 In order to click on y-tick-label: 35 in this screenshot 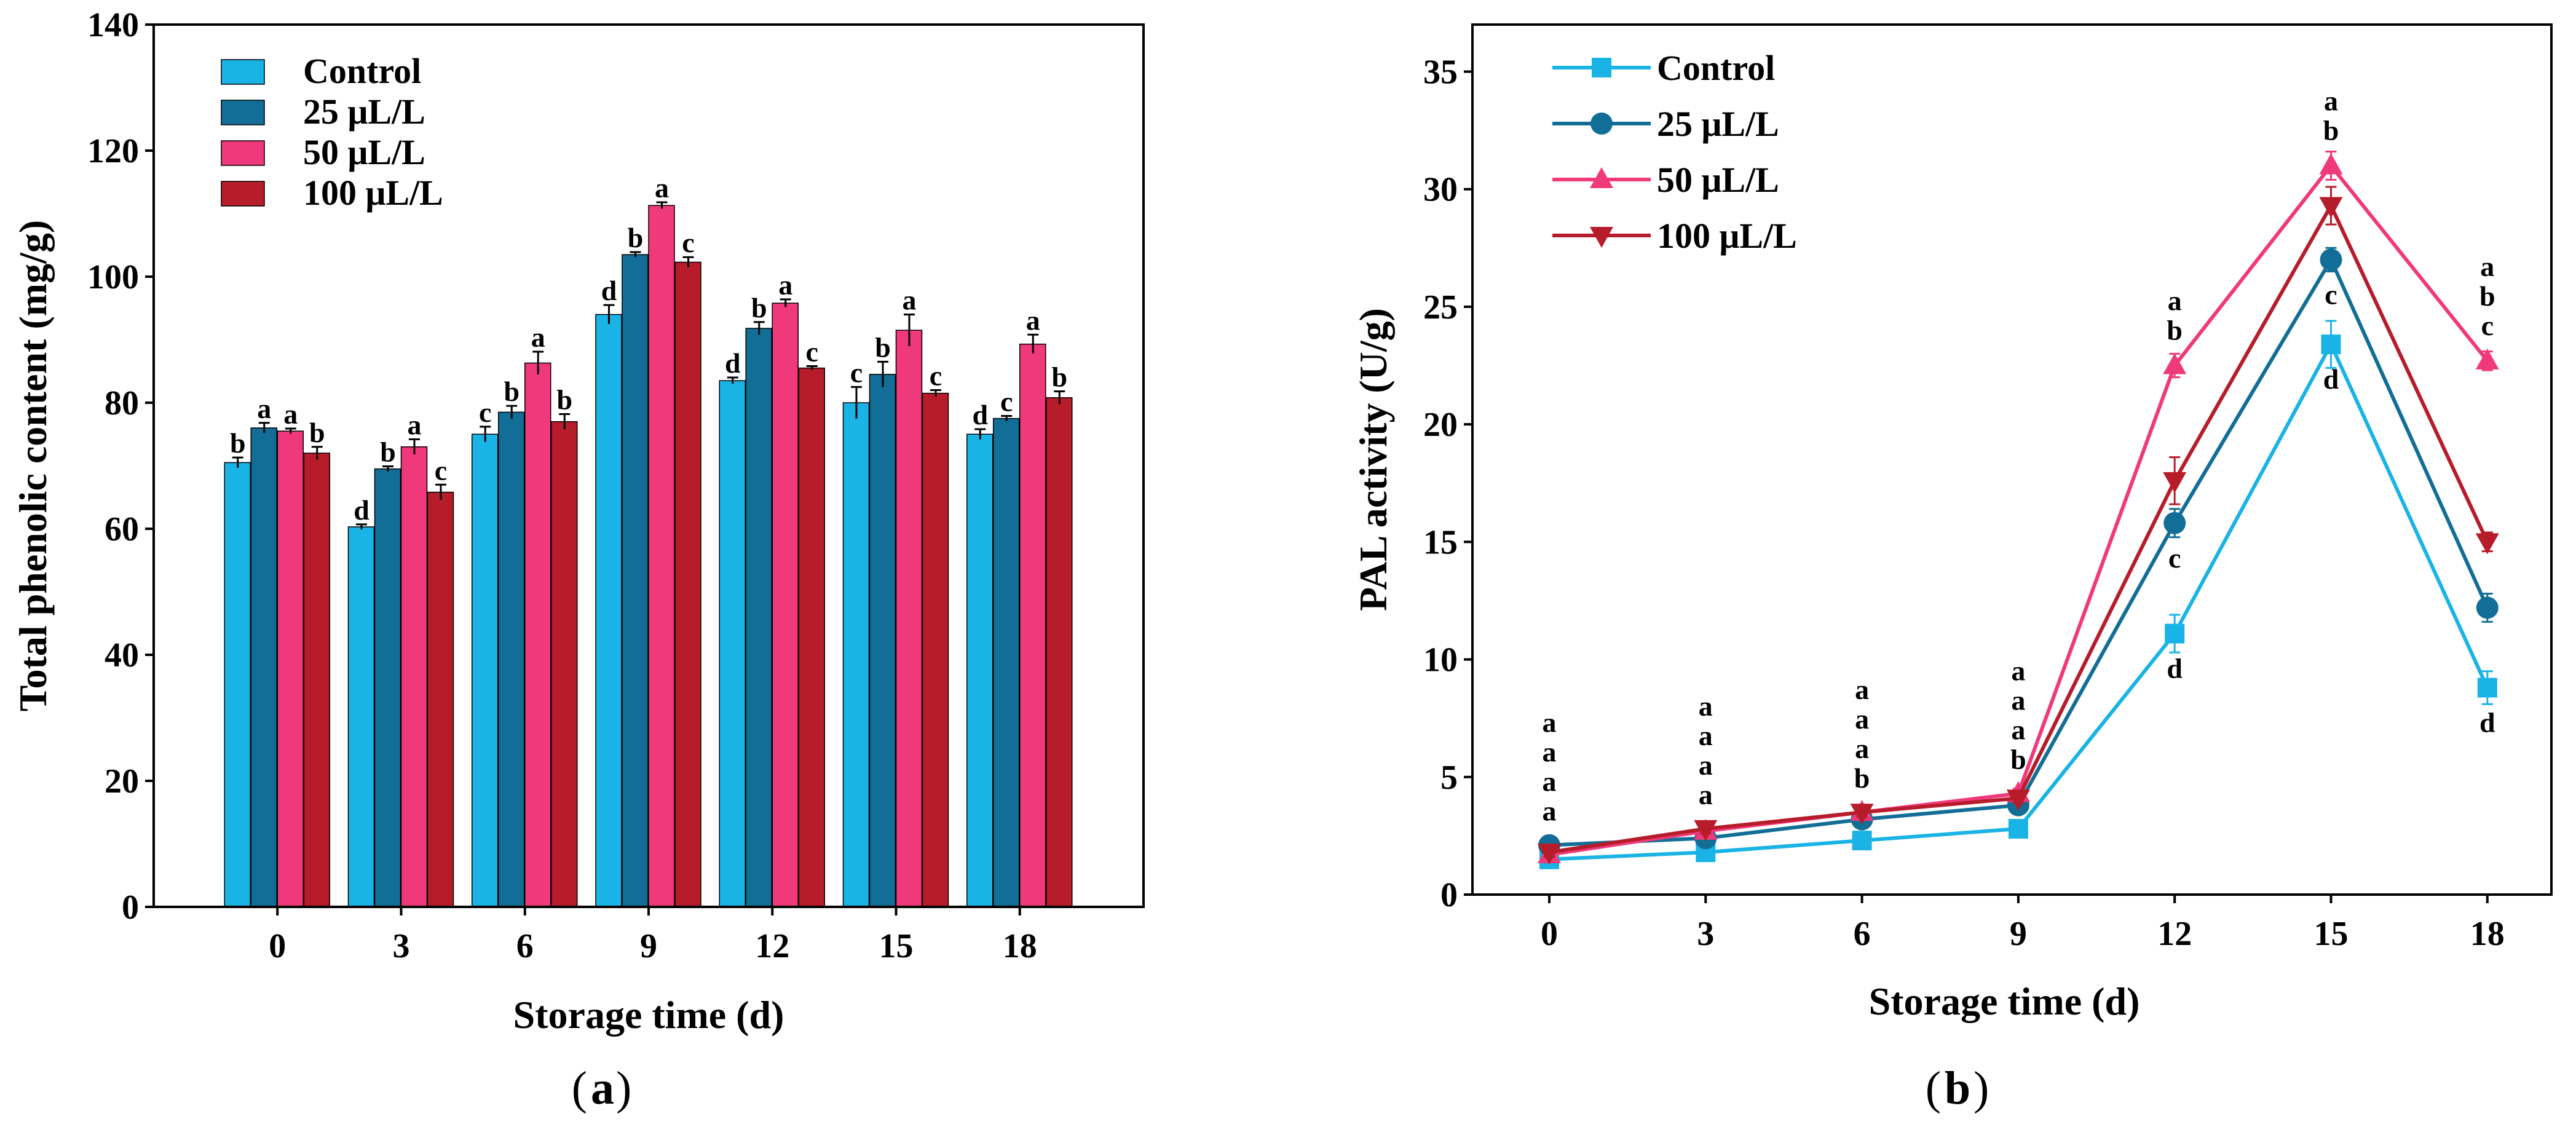, I will do `click(1441, 72)`.